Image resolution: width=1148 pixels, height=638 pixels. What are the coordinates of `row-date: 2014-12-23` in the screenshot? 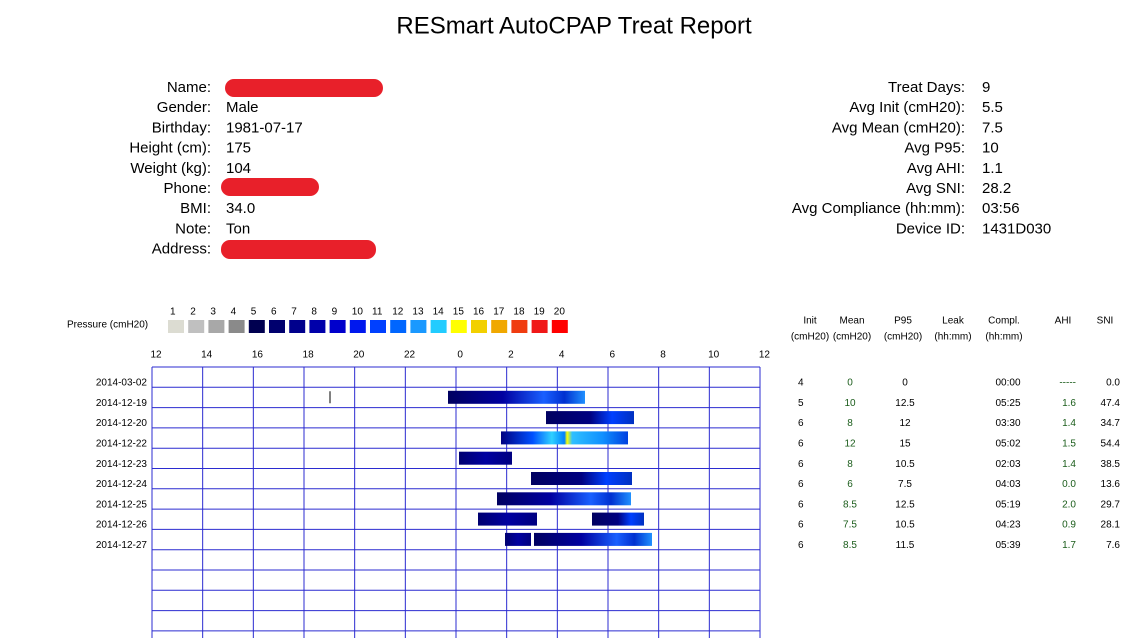 It's located at (122, 464).